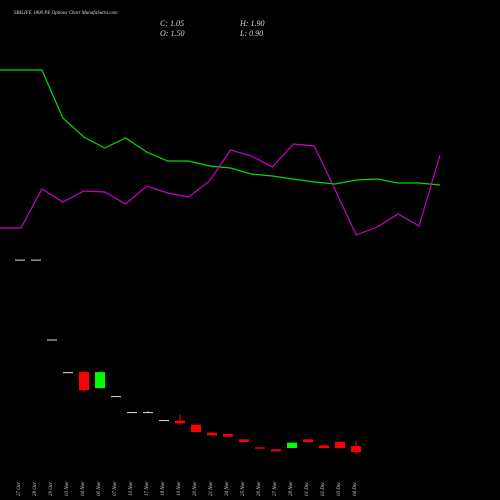 The height and width of the screenshot is (500, 500). I want to click on x-tick-label: 06 Nov, so click(99, 488).